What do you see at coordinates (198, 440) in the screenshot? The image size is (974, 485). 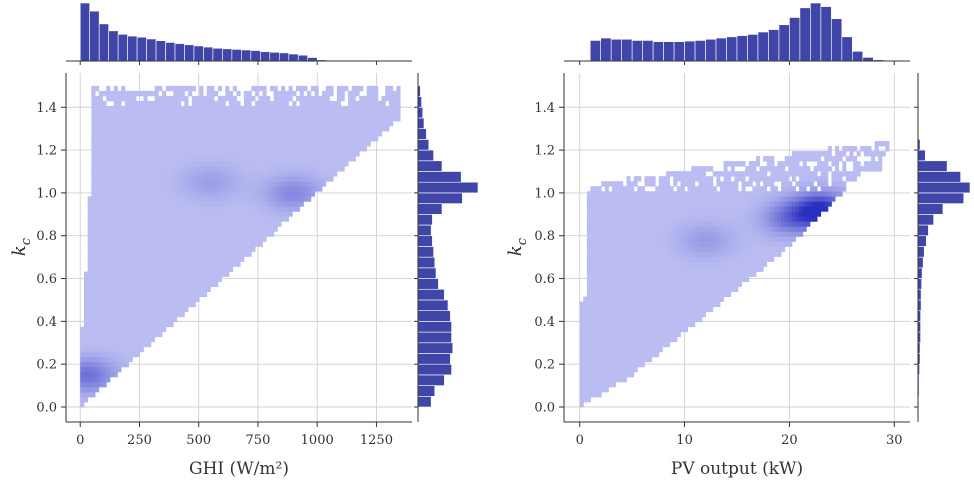 I see `x-tick-label: 500` at bounding box center [198, 440].